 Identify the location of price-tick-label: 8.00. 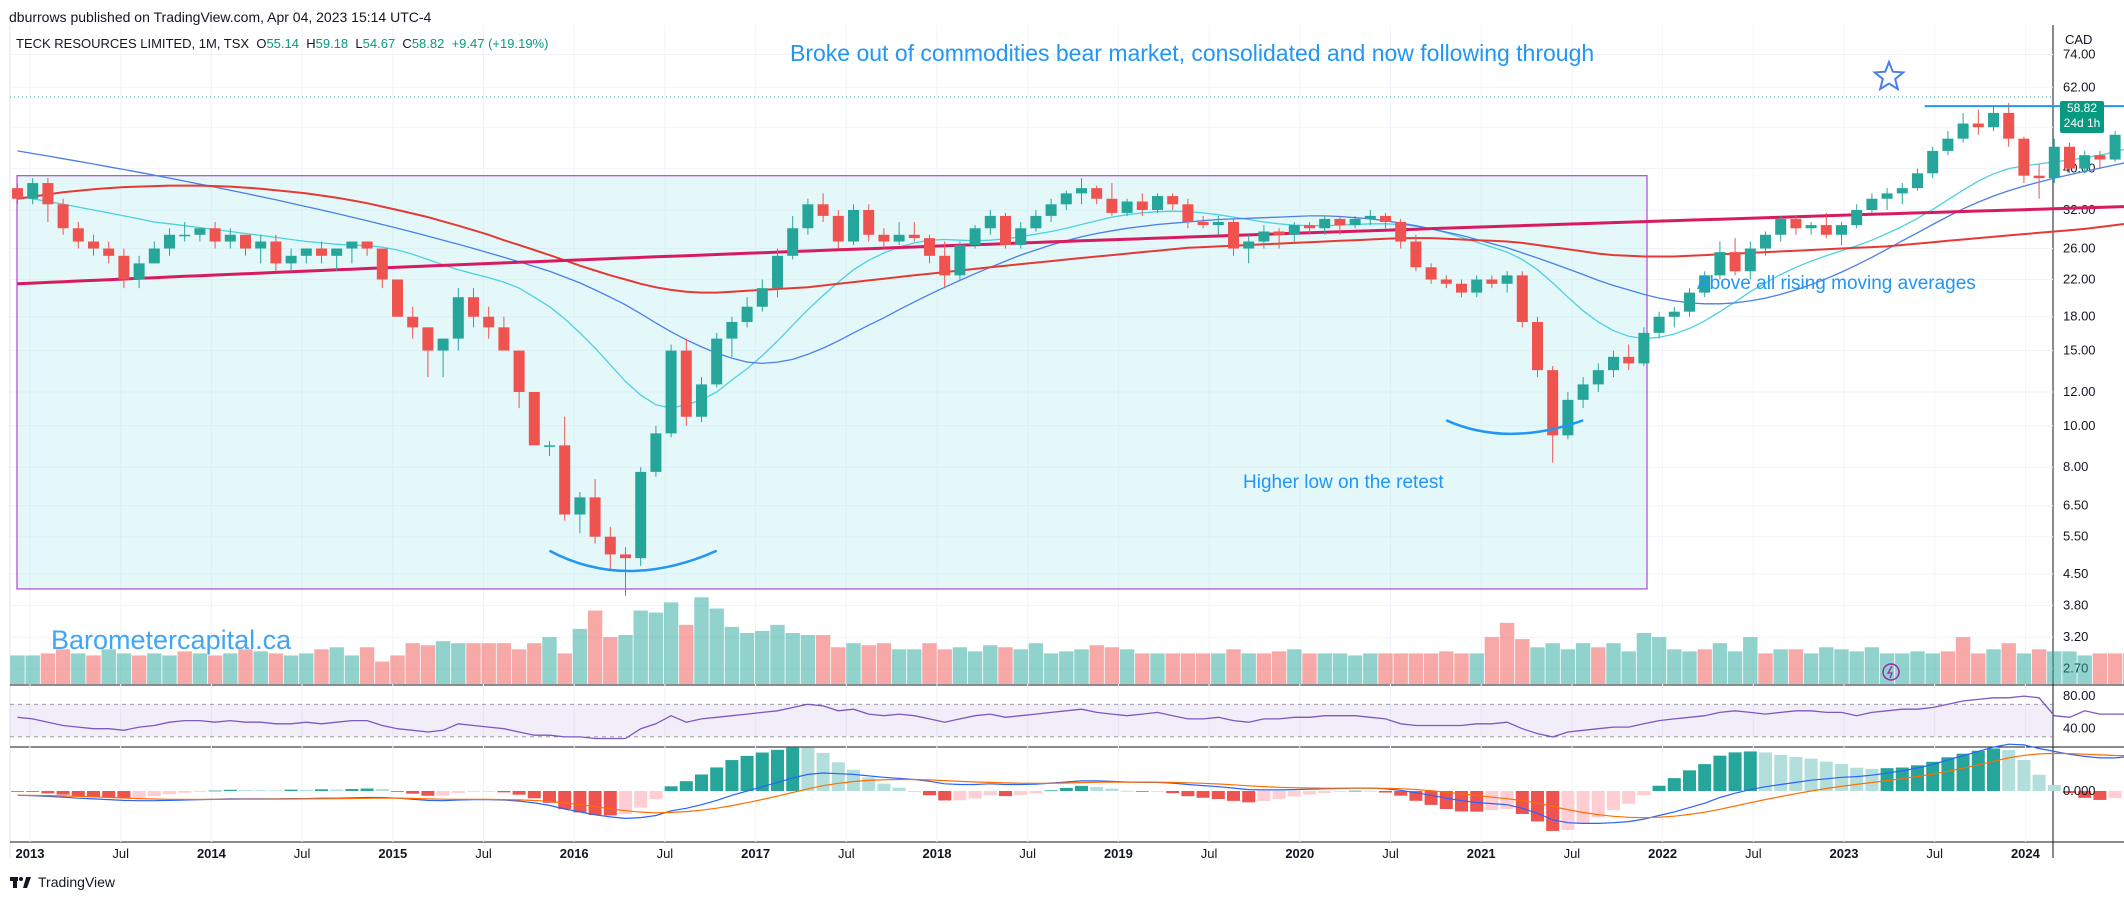
(2075, 466).